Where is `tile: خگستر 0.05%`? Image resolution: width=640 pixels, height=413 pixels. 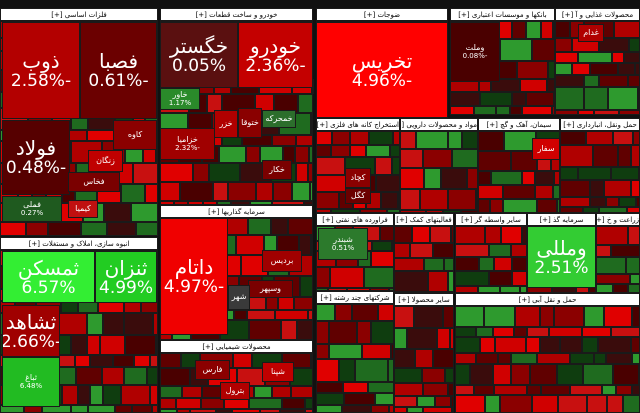
tile: خگستر 0.05% is located at coordinates (199, 55).